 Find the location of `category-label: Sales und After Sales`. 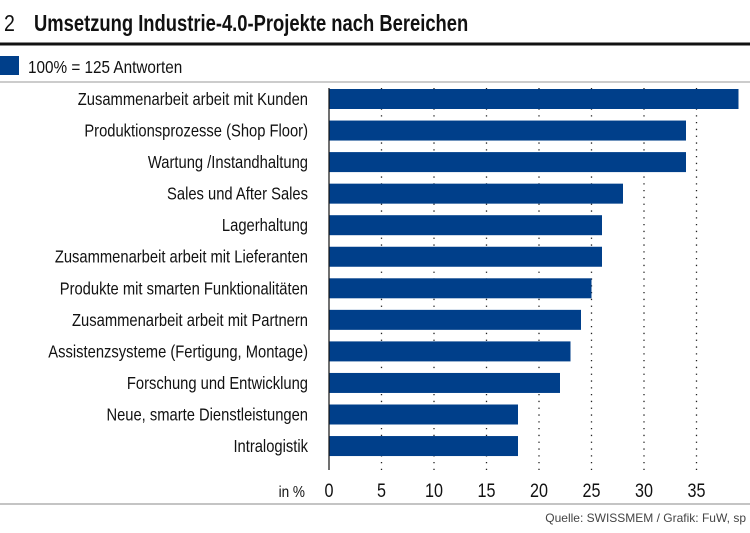

category-label: Sales und After Sales is located at coordinates (237, 194).